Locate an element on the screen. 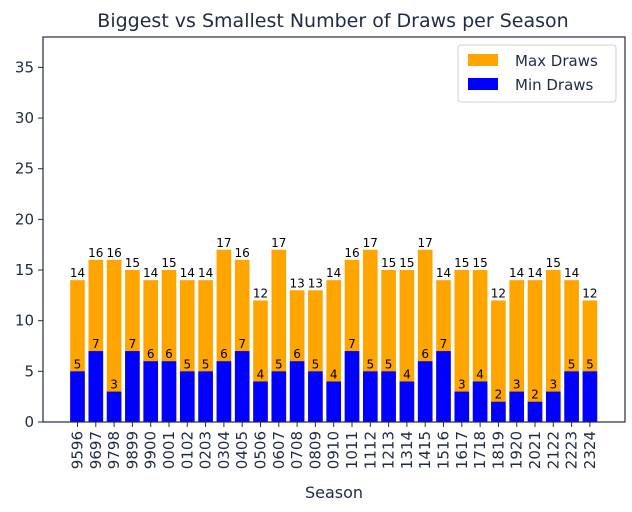  bar-label-min-1718: 4 is located at coordinates (480, 374).